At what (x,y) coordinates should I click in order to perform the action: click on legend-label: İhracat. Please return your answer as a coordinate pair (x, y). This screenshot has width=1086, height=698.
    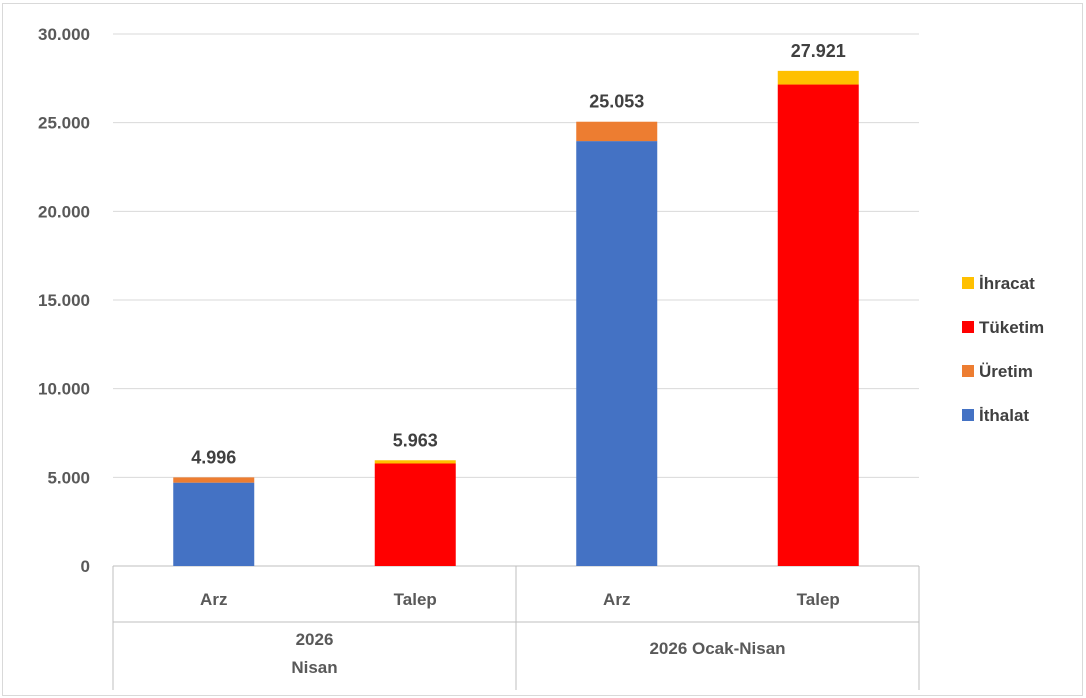
    Looking at the image, I should click on (1007, 283).